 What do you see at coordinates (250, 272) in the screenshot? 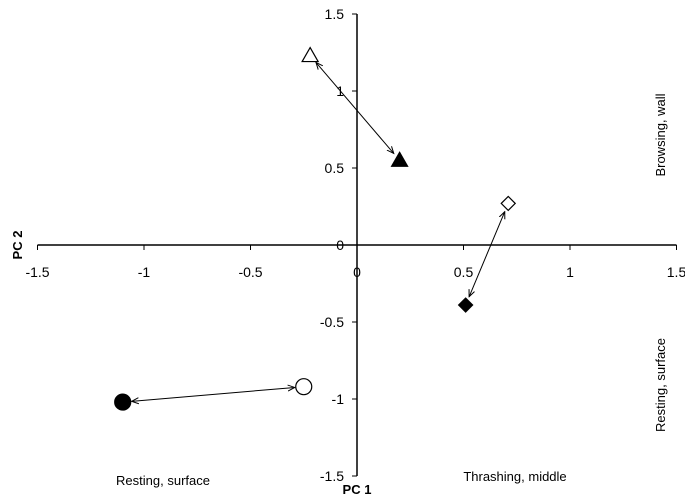
I see `x-tick-label: -0.5` at bounding box center [250, 272].